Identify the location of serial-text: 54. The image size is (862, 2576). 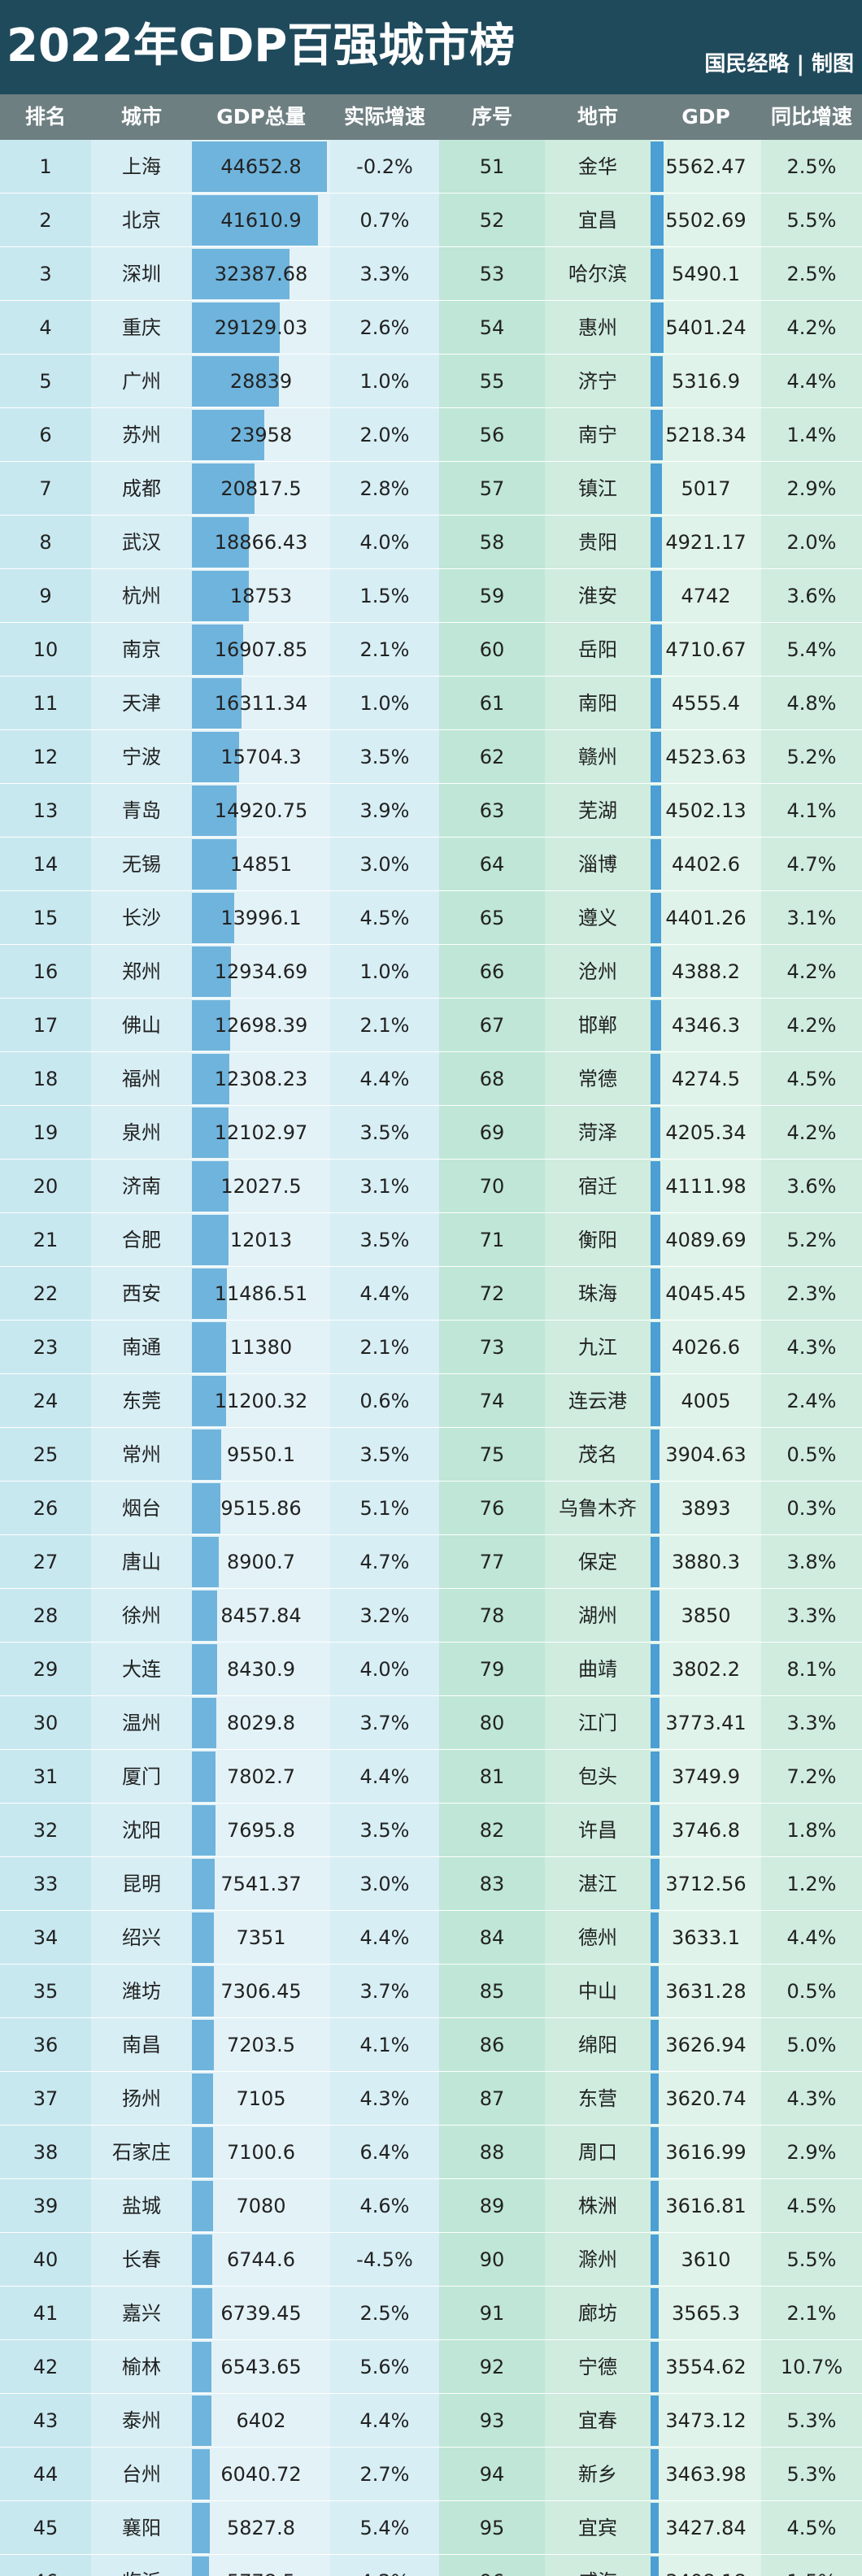
(492, 327).